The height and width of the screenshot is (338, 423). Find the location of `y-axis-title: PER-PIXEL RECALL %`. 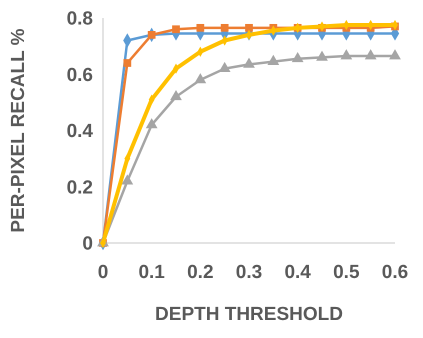

y-axis-title: PER-PIXEL RECALL % is located at coordinates (18, 130).